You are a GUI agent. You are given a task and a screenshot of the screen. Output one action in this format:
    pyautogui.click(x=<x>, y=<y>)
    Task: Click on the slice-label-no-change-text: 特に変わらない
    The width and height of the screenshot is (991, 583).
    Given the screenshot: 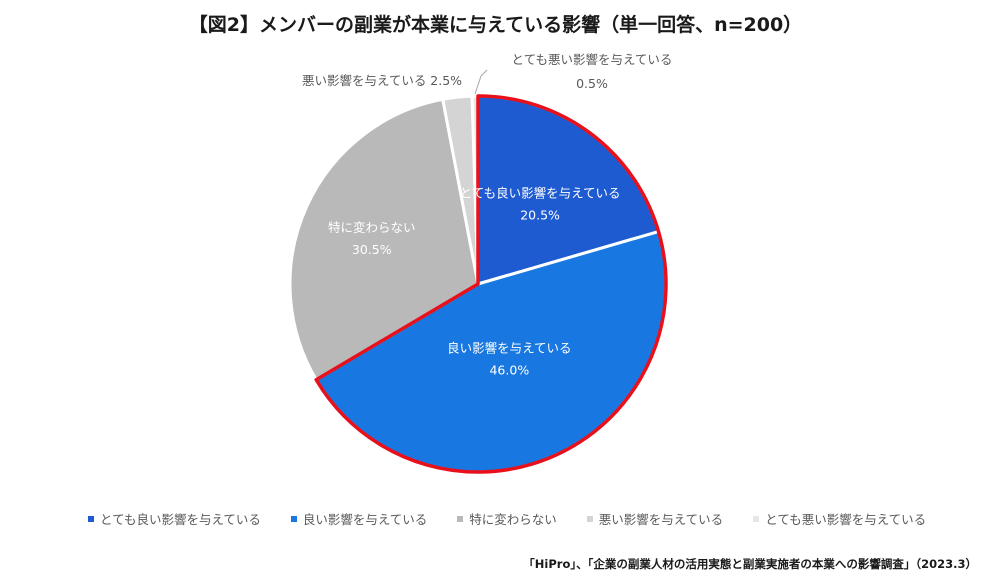 What is the action you would take?
    pyautogui.click(x=372, y=227)
    